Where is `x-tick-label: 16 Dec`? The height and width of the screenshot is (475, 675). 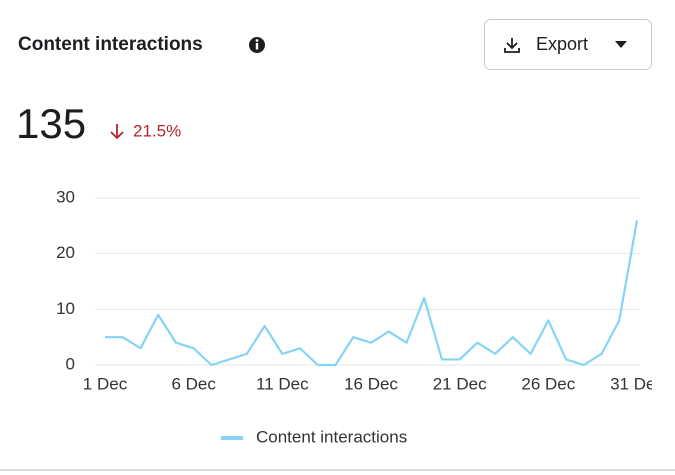 x-tick-label: 16 Dec is located at coordinates (371, 383).